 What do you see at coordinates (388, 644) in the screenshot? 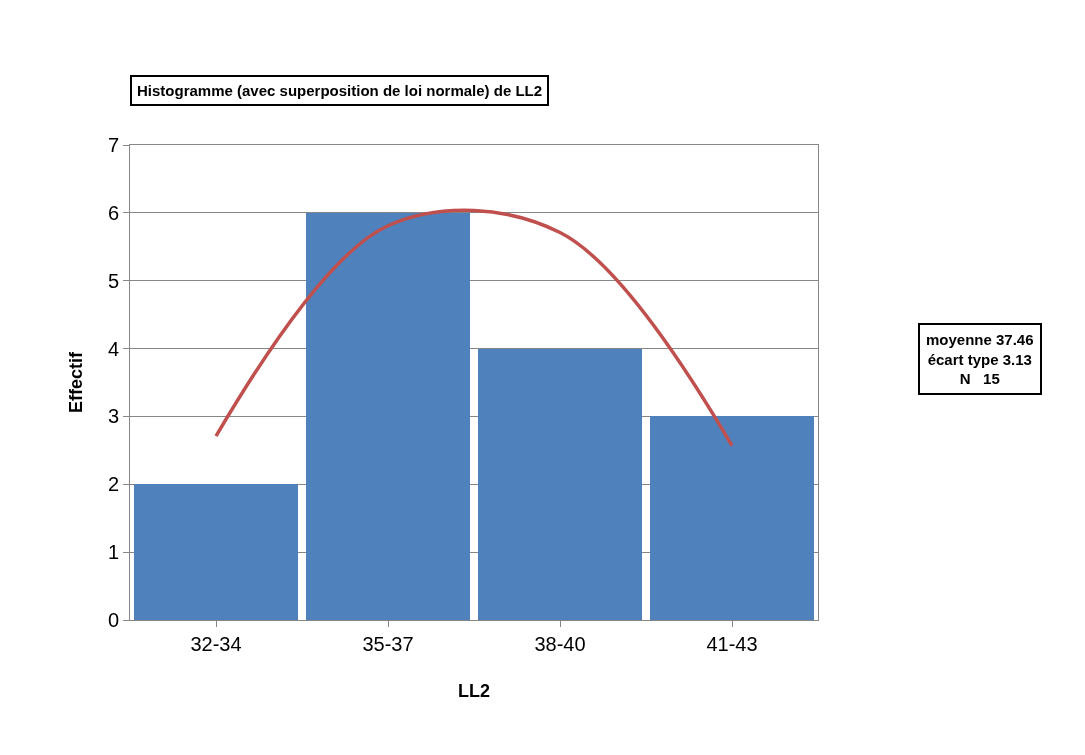
I see `x-tick-label: 35-37` at bounding box center [388, 644].